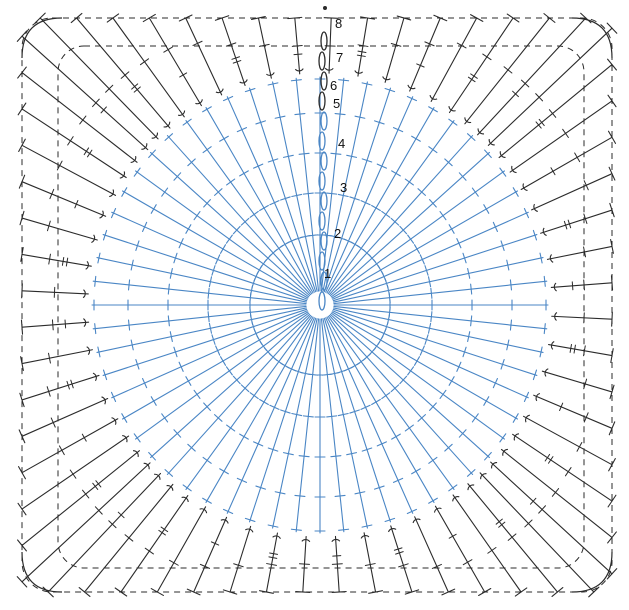 The height and width of the screenshot is (610, 629). I want to click on round-label-6: 6, so click(333, 85).